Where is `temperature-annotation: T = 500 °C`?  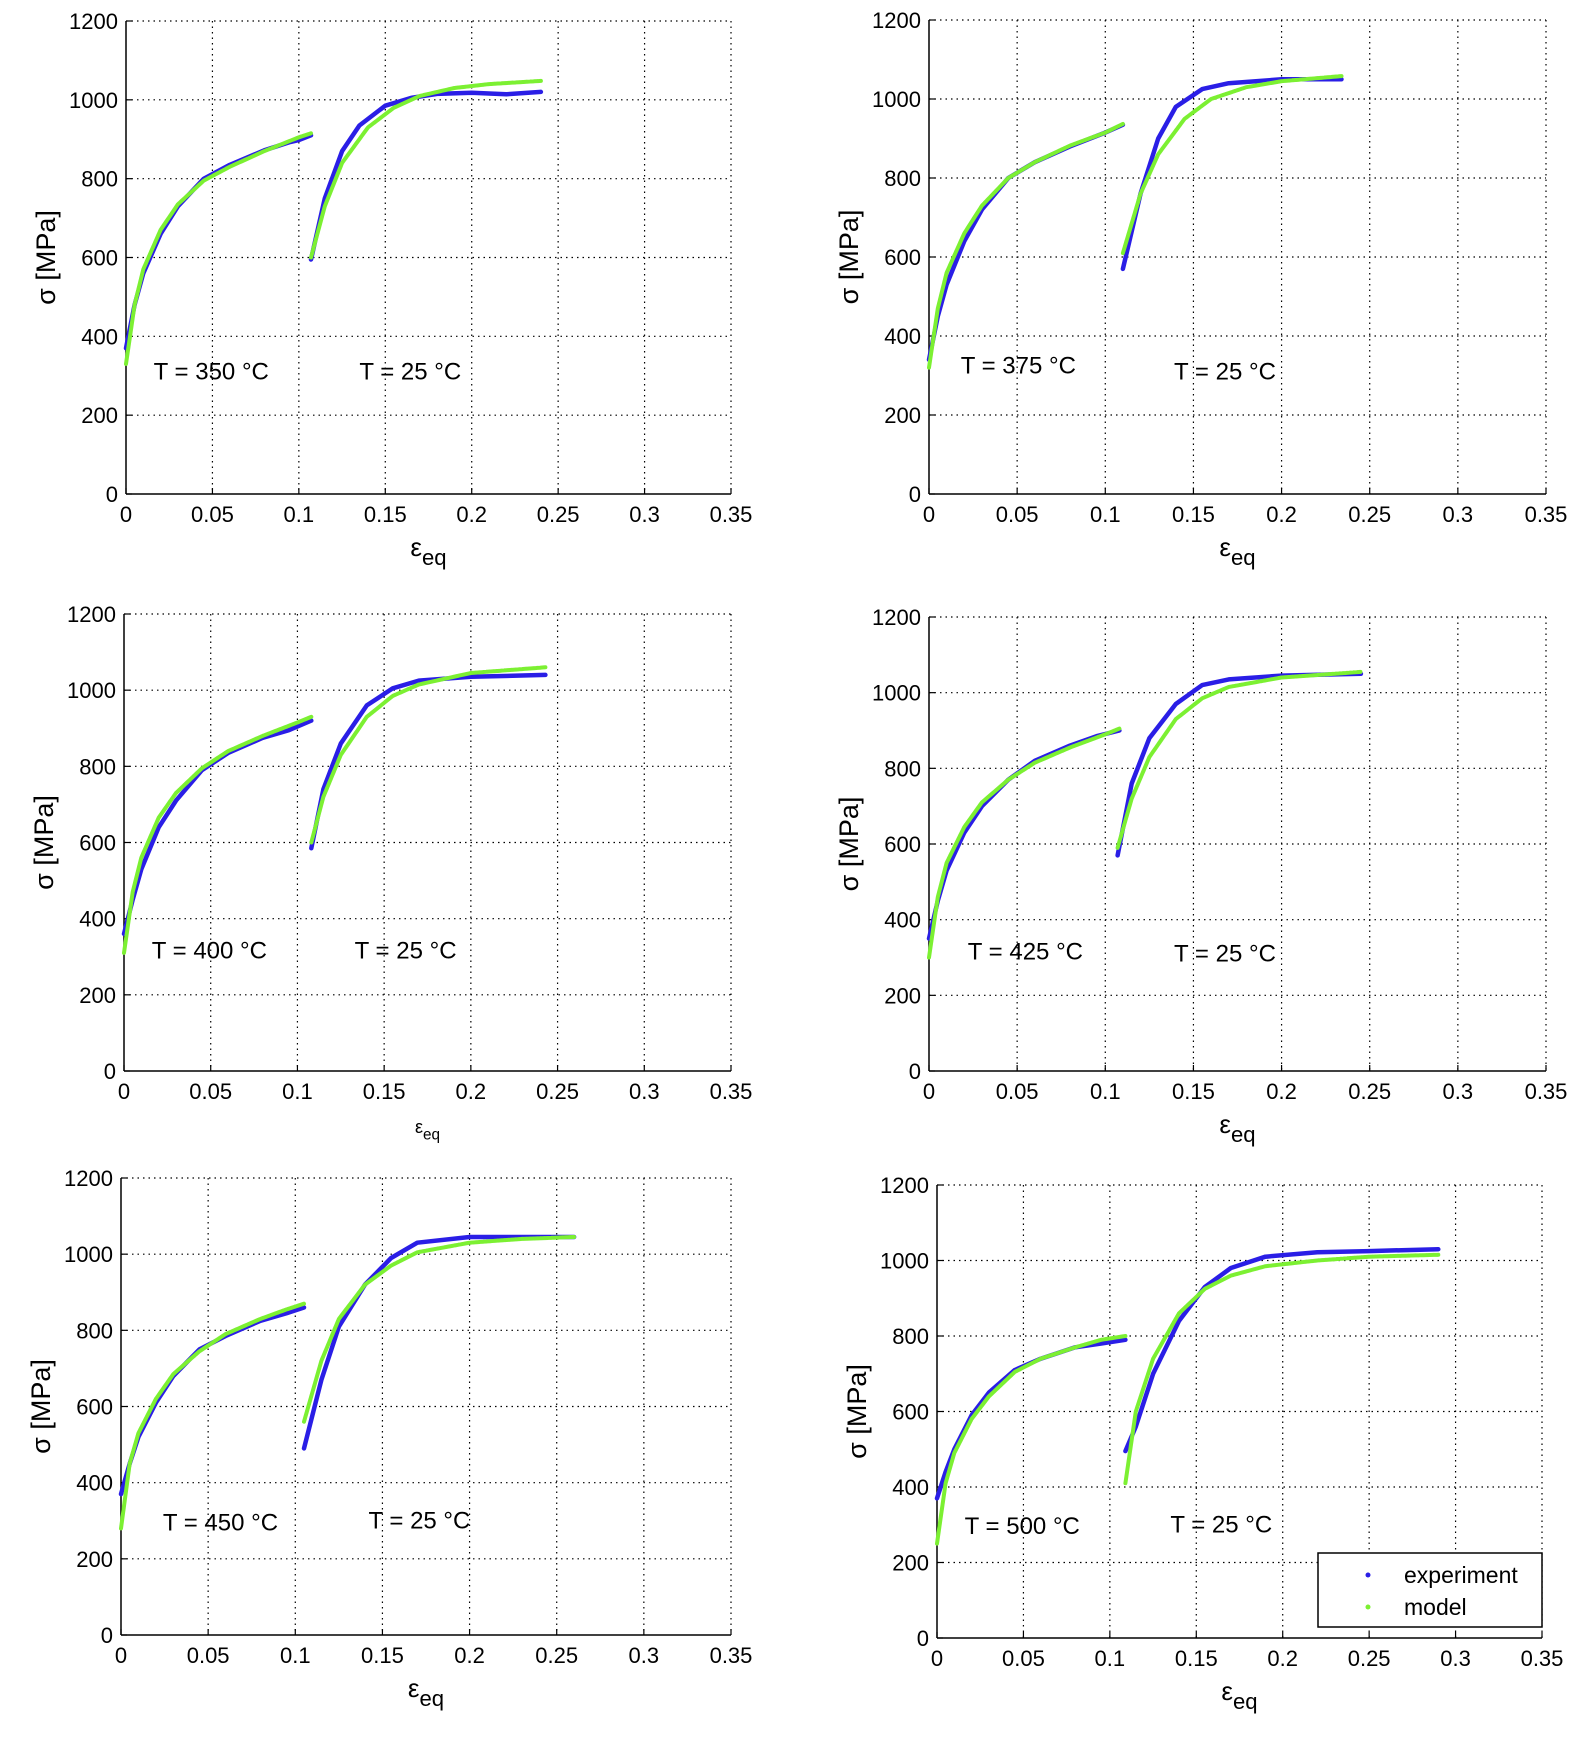 temperature-annotation: T = 500 °C is located at coordinates (1022, 1526).